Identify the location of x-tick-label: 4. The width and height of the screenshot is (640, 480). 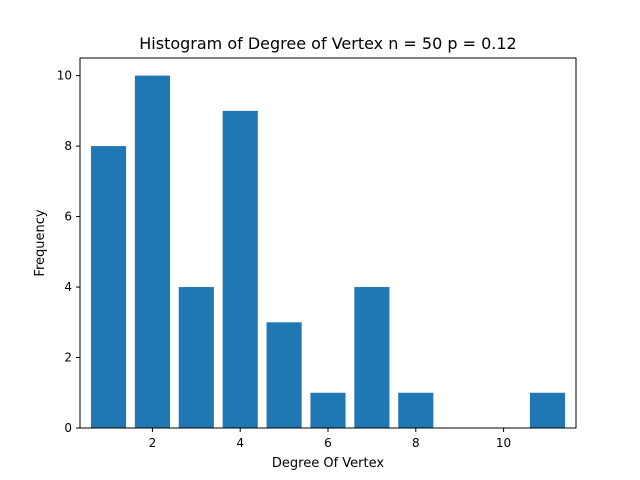
(240, 443).